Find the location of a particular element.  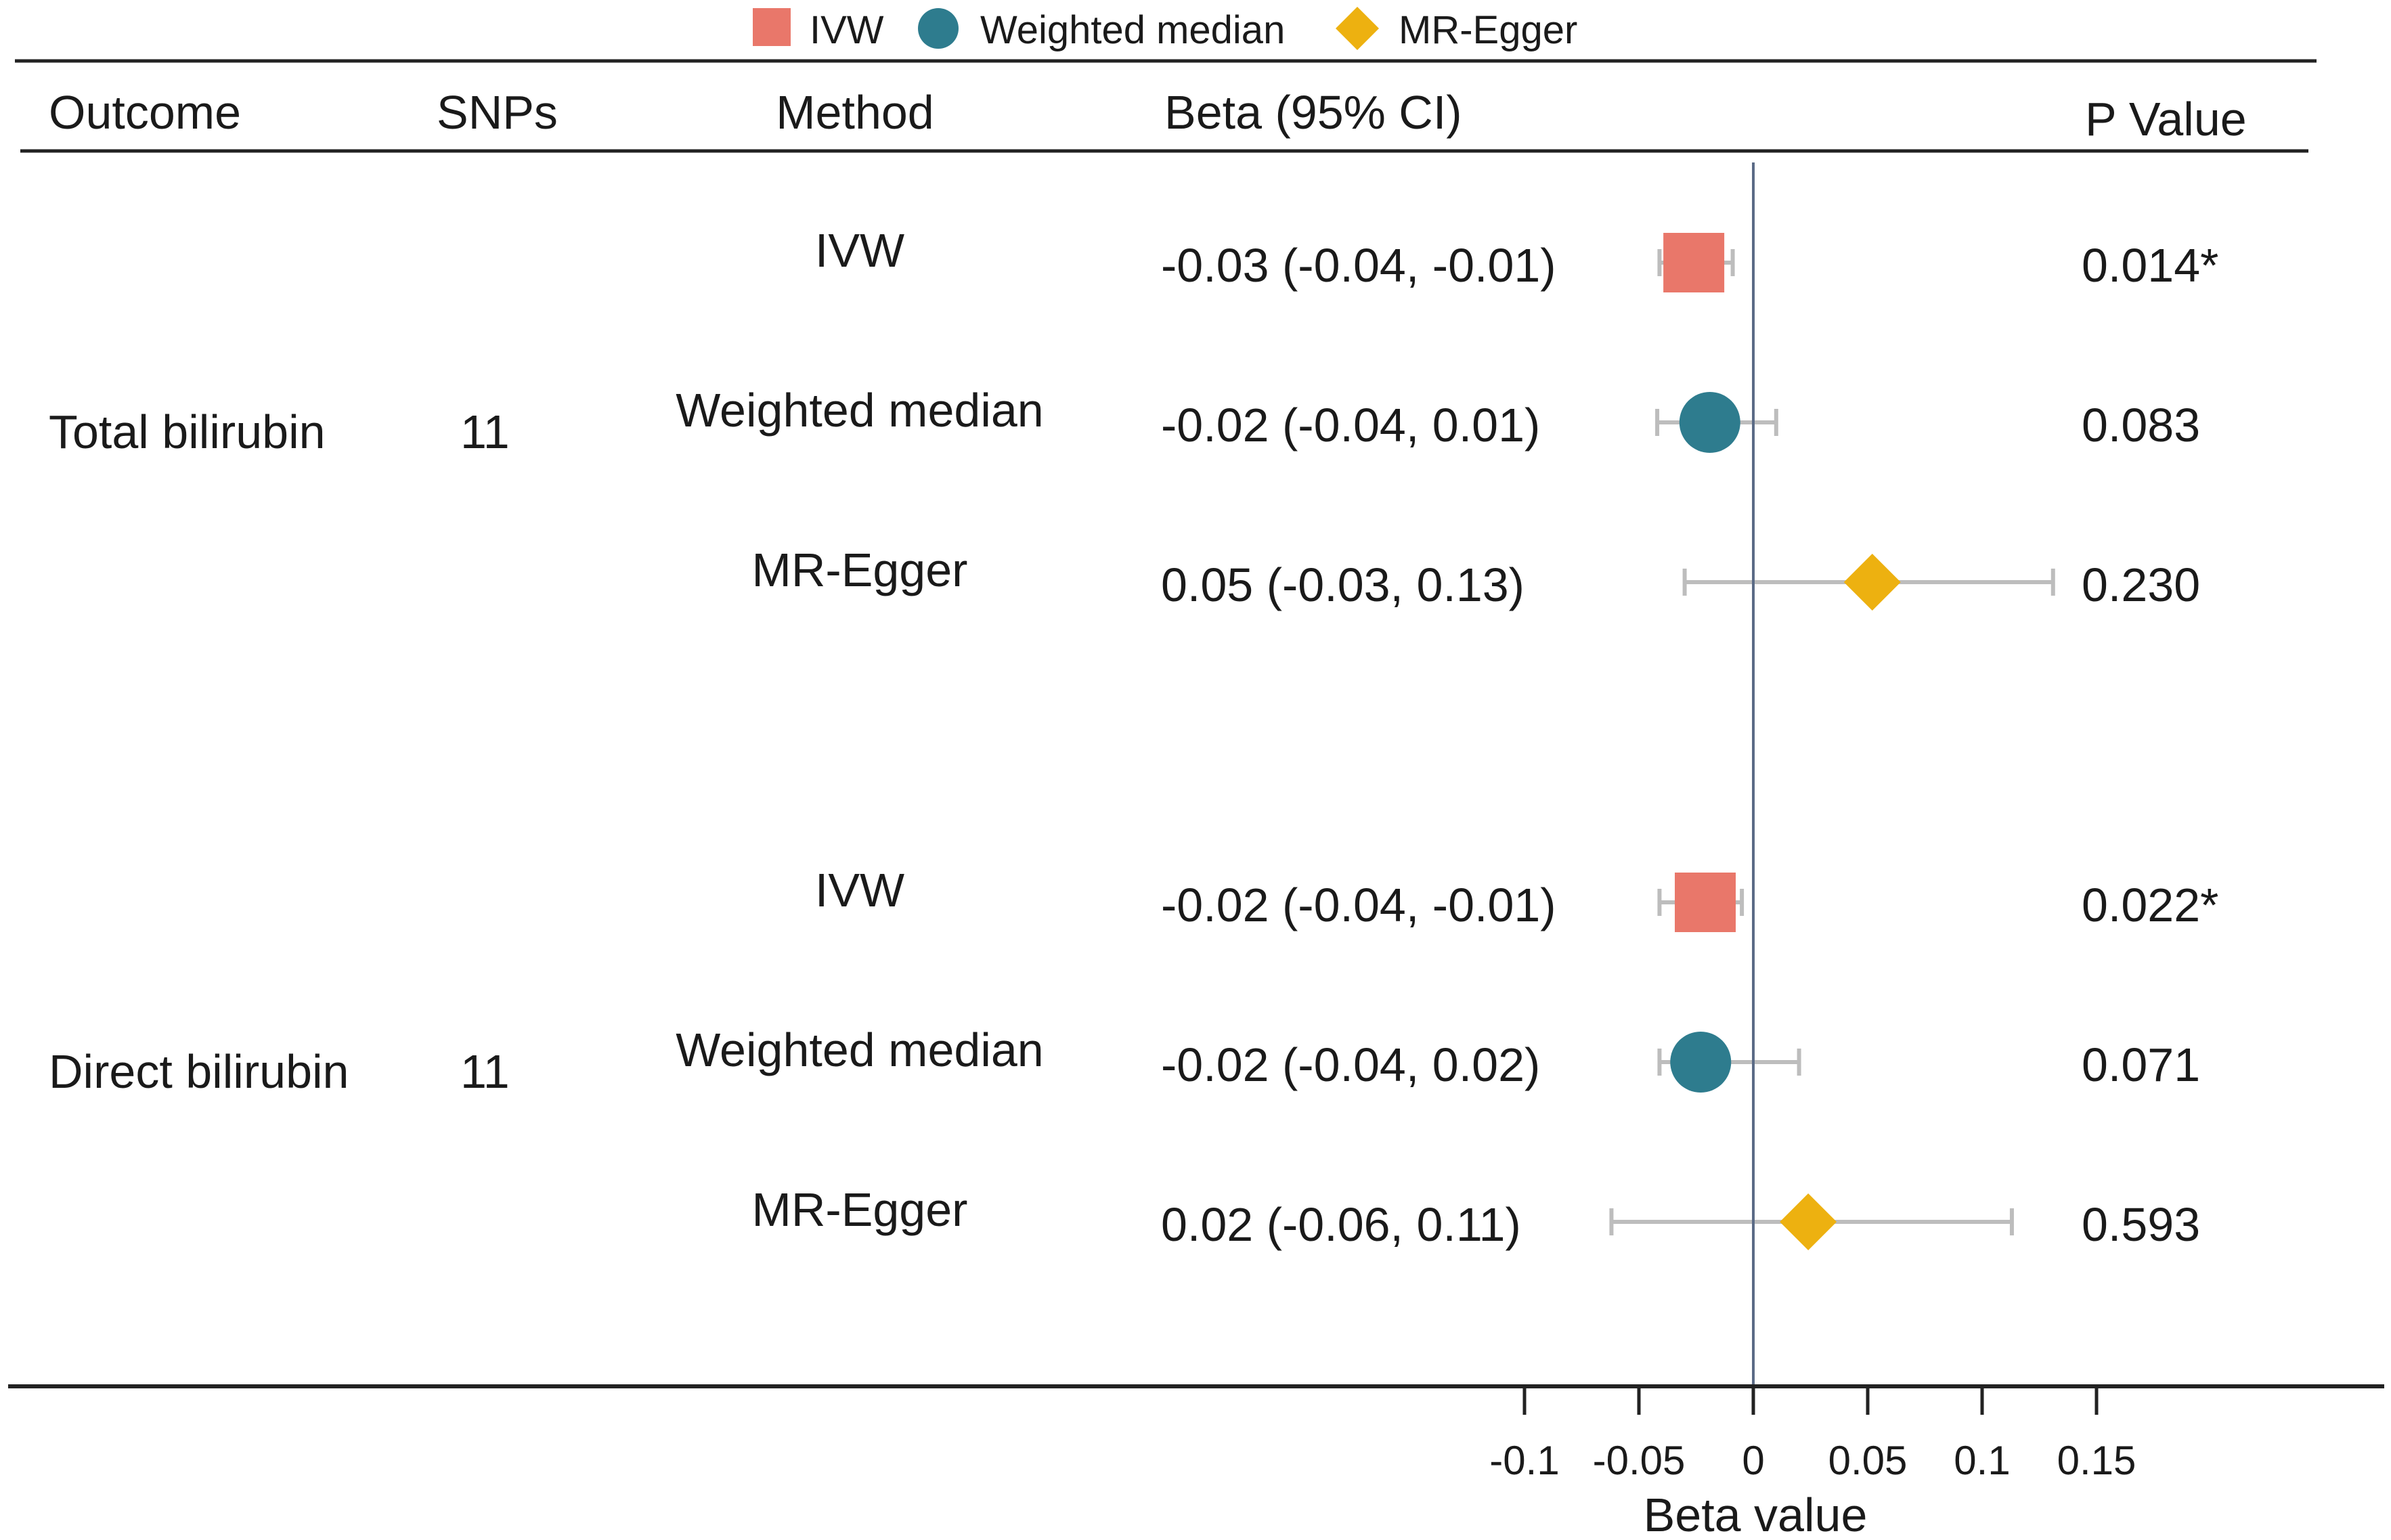

legend-mr-egger-diamond-icon is located at coordinates (1357, 28).